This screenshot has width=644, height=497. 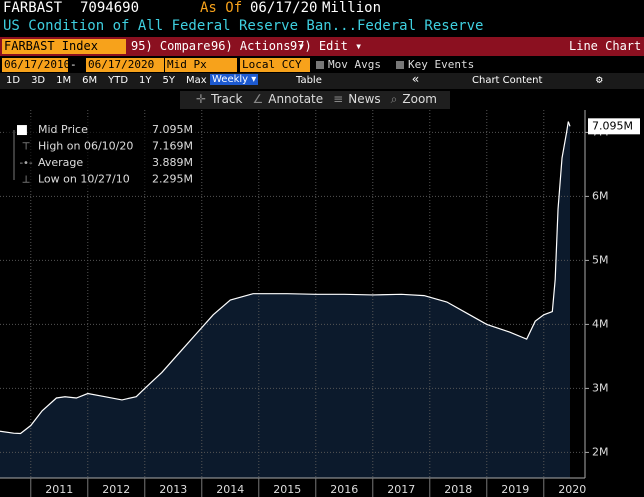 What do you see at coordinates (60, 162) in the screenshot?
I see `legend-label: Average` at bounding box center [60, 162].